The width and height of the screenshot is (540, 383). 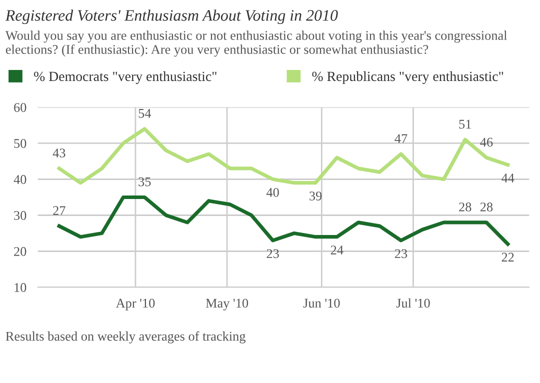 I want to click on x-tick-label: Jul '10, so click(x=413, y=303).